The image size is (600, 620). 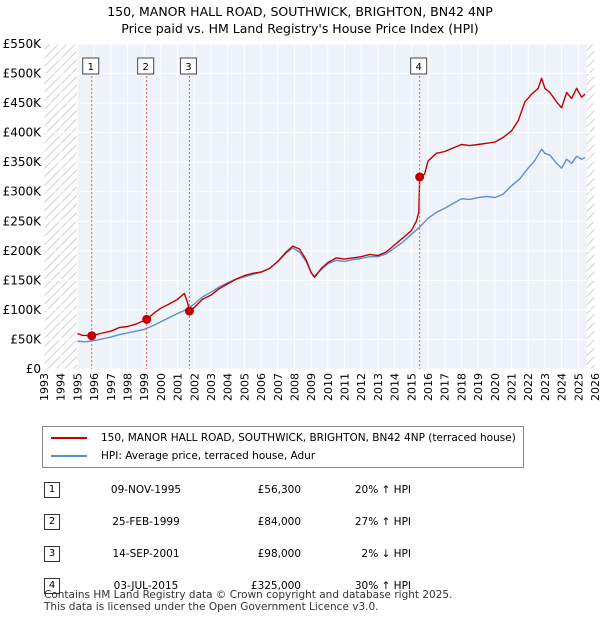 What do you see at coordinates (23, 251) in the screenshot?
I see `y-tick-label: £200K` at bounding box center [23, 251].